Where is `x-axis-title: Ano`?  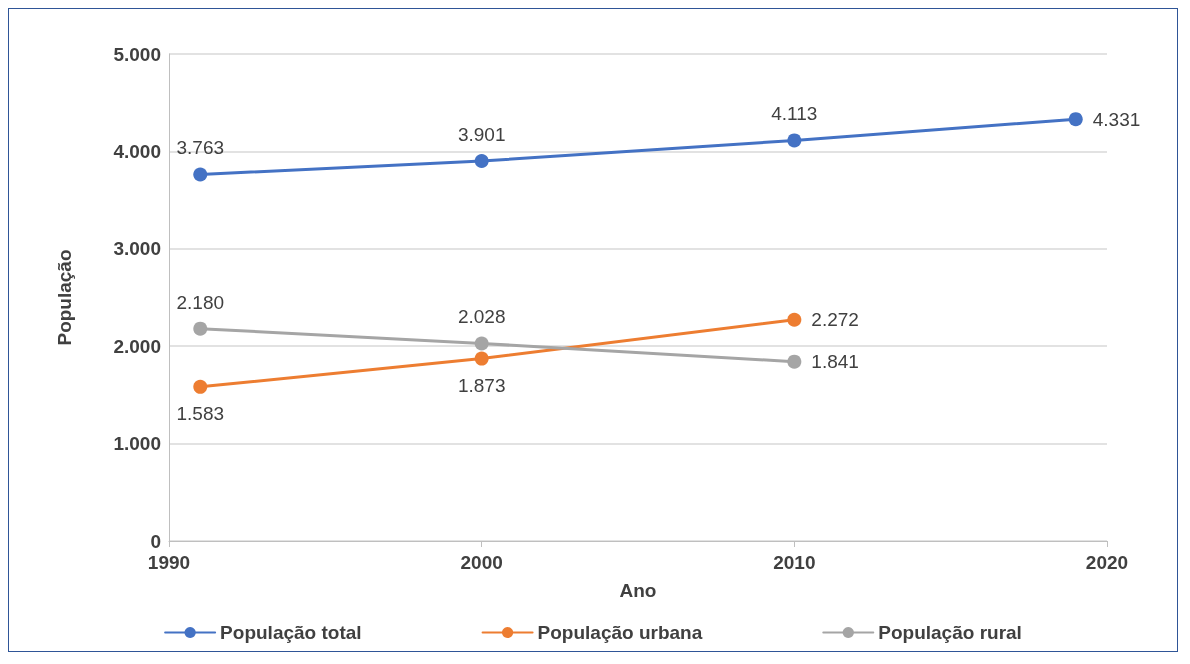
x-axis-title: Ano is located at coordinates (638, 590).